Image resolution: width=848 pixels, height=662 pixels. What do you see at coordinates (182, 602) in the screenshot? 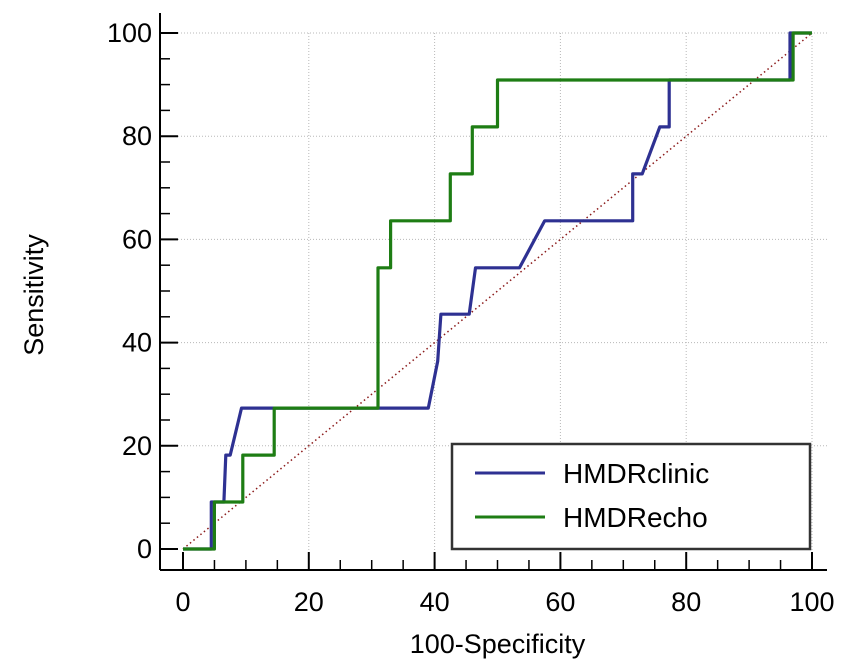
I see `x-tick-label-0: 0` at bounding box center [182, 602].